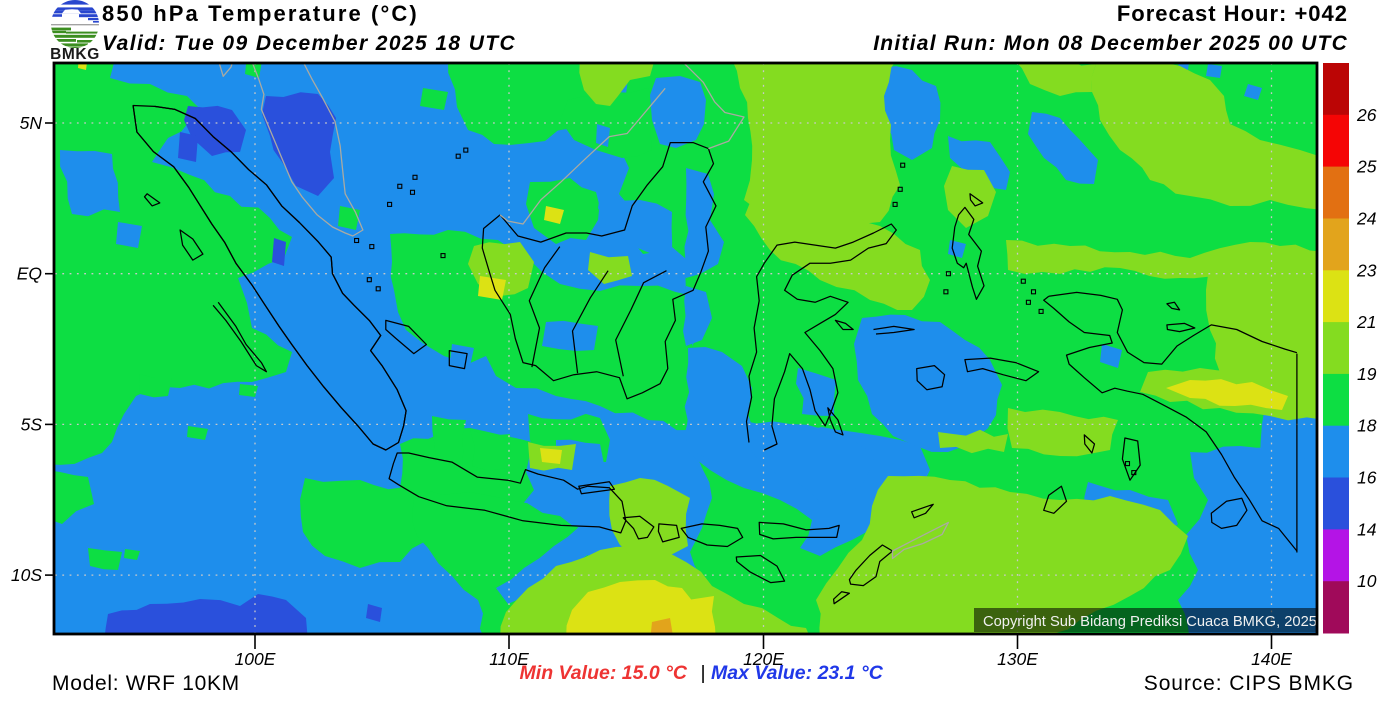 Image resolution: width=1400 pixels, height=714 pixels. What do you see at coordinates (1367, 426) in the screenshot?
I see `svg-text: 18` at bounding box center [1367, 426].